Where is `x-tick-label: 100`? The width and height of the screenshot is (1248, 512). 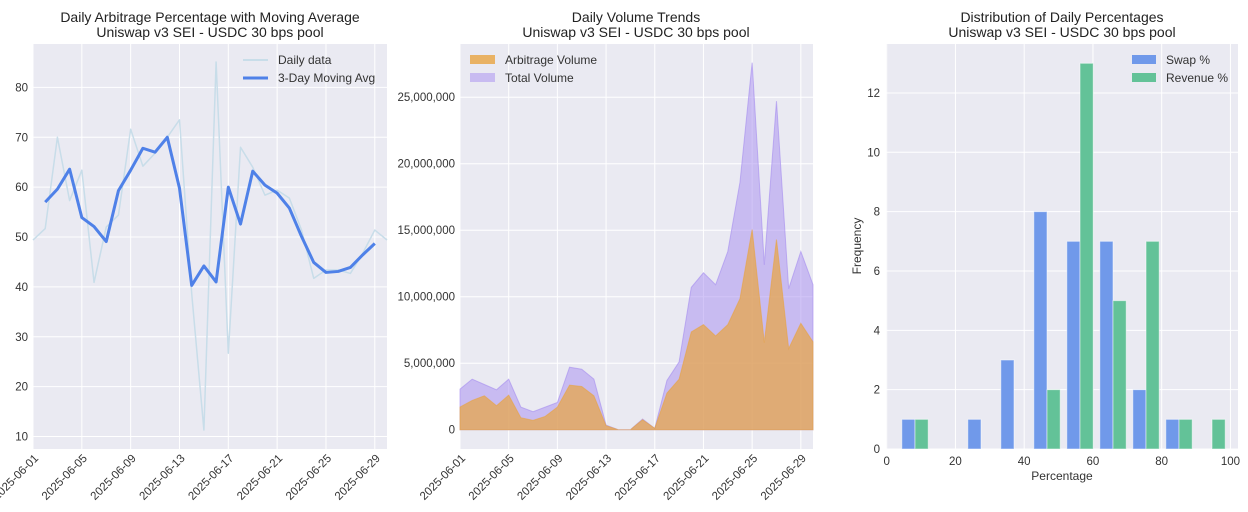 x-tick-label: 100 is located at coordinates (1230, 462).